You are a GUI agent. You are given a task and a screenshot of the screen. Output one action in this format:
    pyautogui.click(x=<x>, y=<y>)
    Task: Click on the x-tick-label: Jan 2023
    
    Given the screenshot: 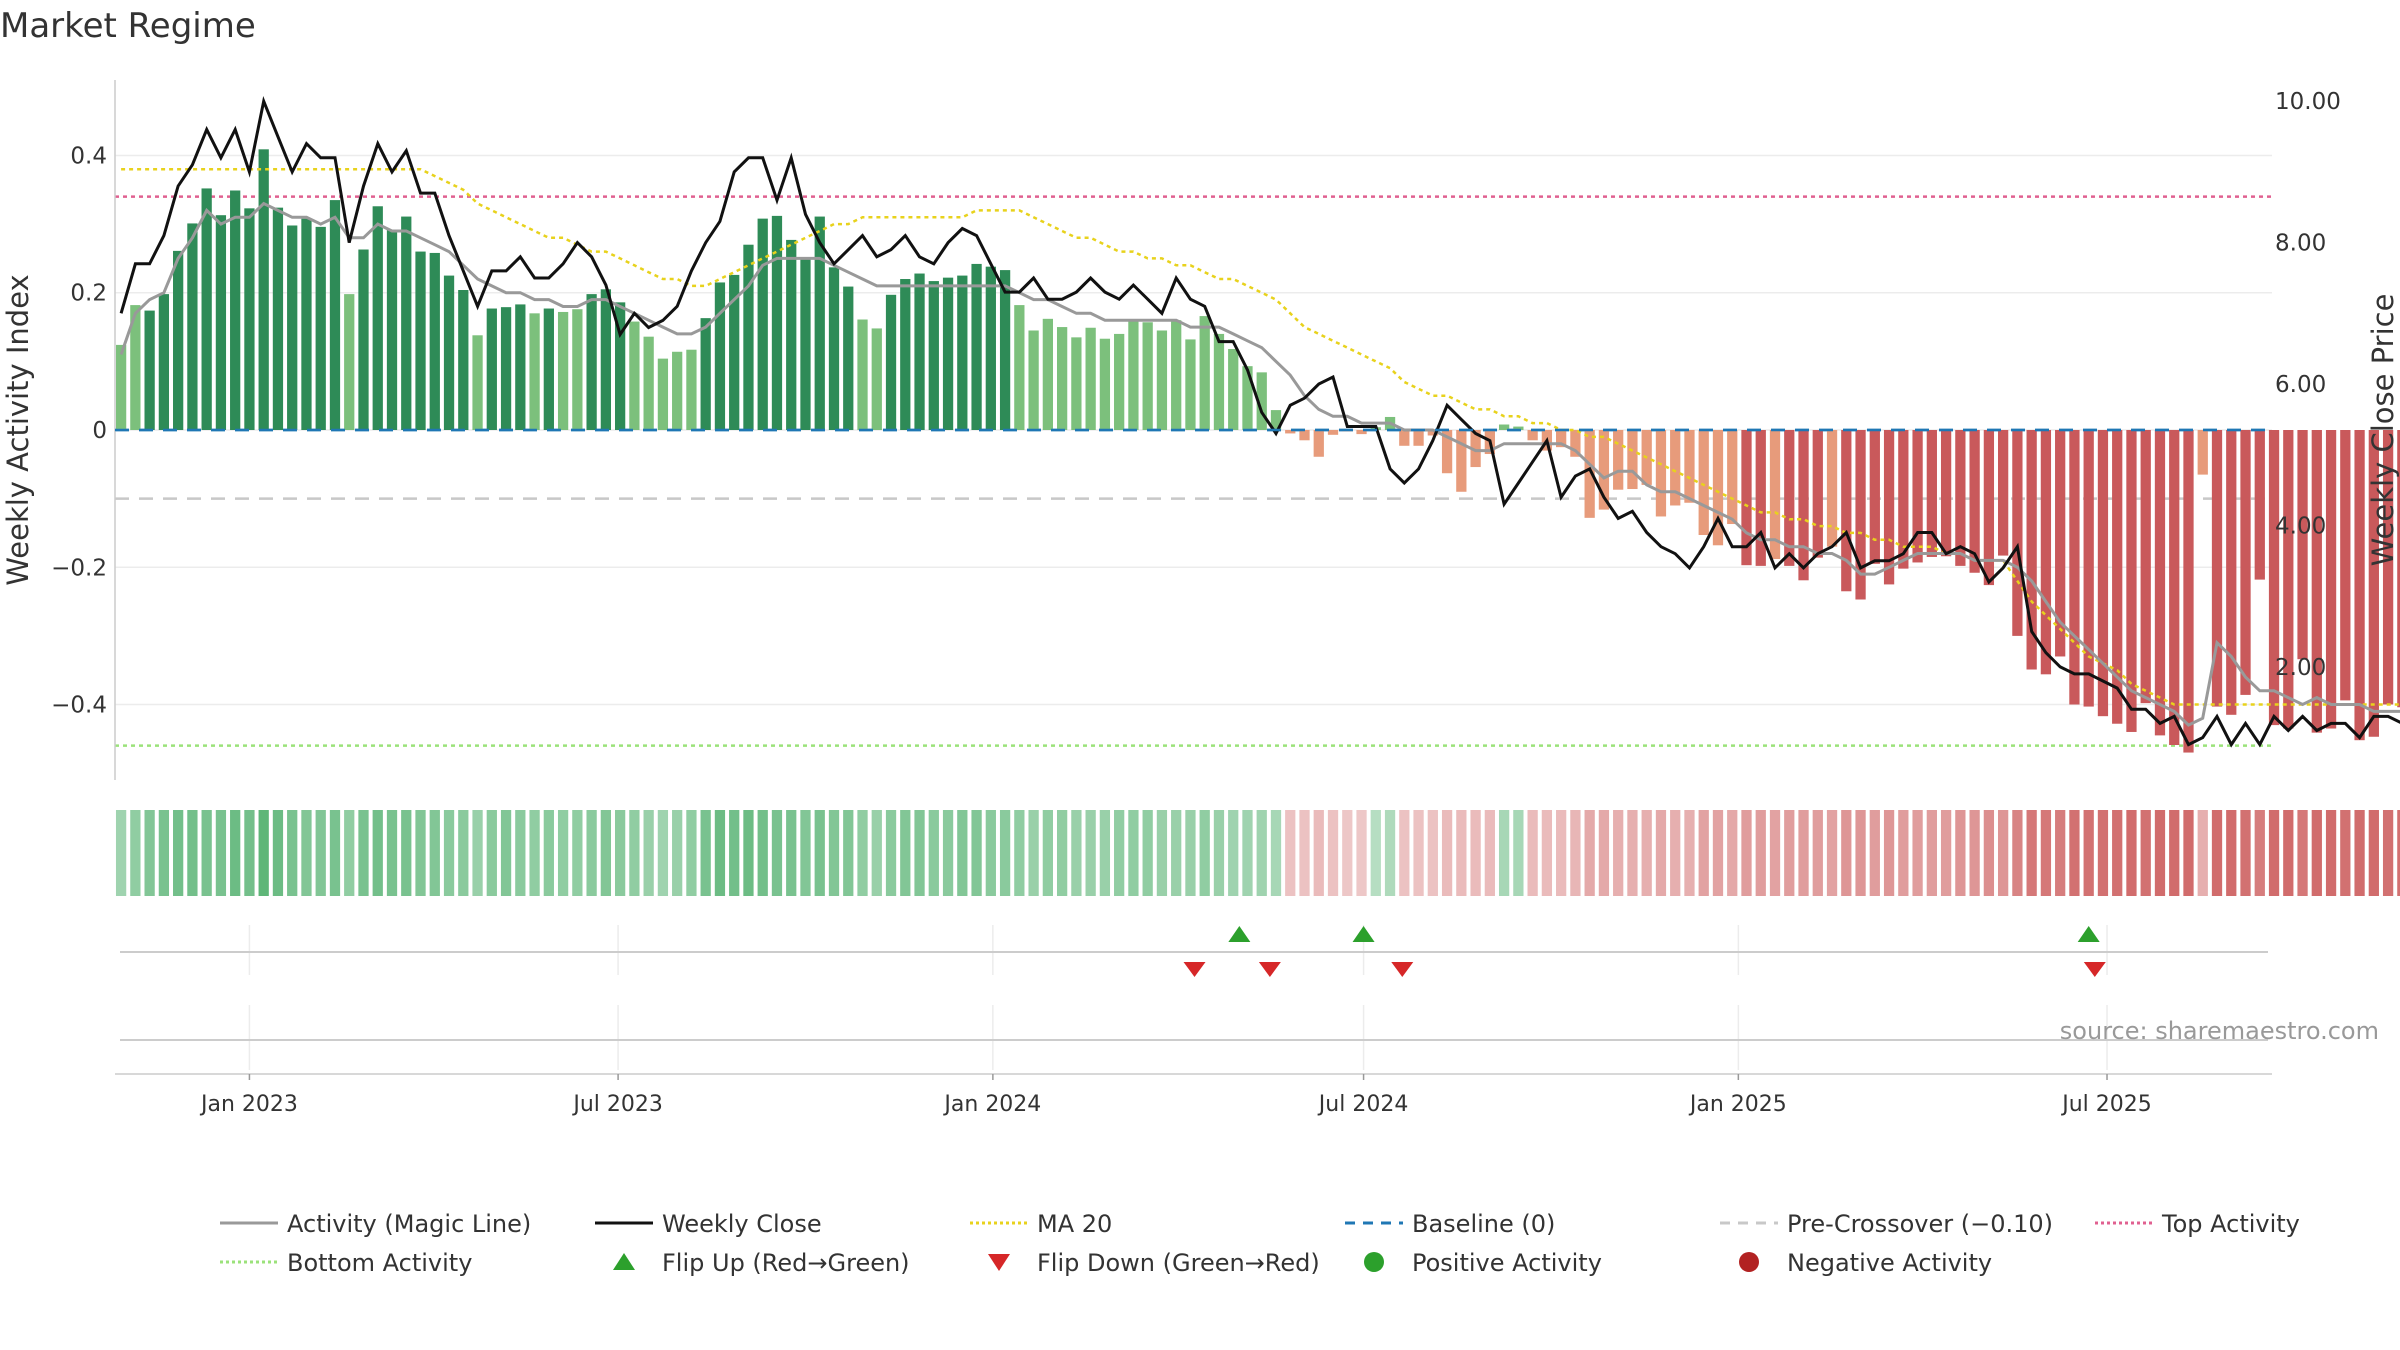 What is the action you would take?
    pyautogui.click(x=248, y=1104)
    